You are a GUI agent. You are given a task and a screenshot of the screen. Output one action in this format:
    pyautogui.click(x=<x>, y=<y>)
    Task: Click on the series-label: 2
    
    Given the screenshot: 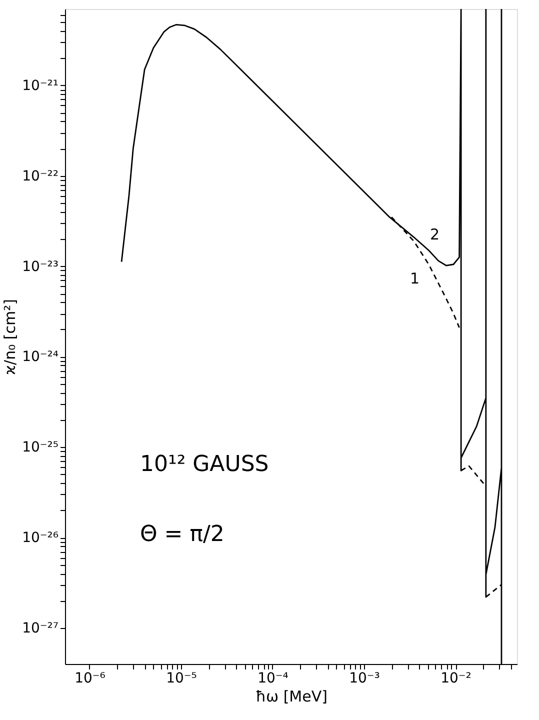 What is the action you would take?
    pyautogui.click(x=435, y=234)
    